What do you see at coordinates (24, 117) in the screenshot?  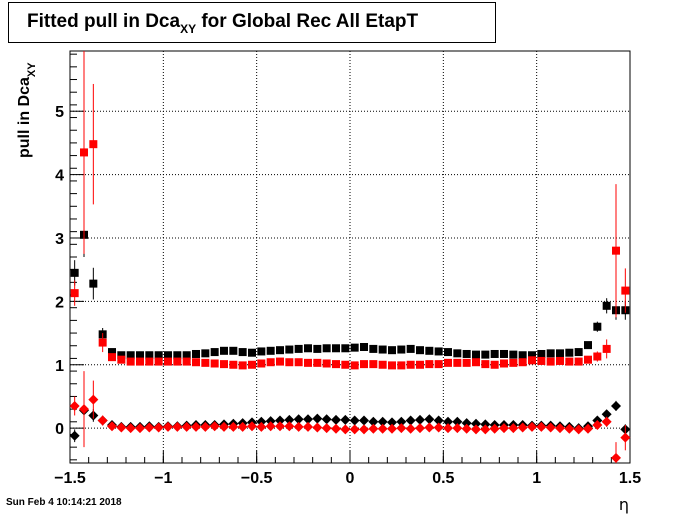 I see `y-axis-label-main: pull in Dca` at bounding box center [24, 117].